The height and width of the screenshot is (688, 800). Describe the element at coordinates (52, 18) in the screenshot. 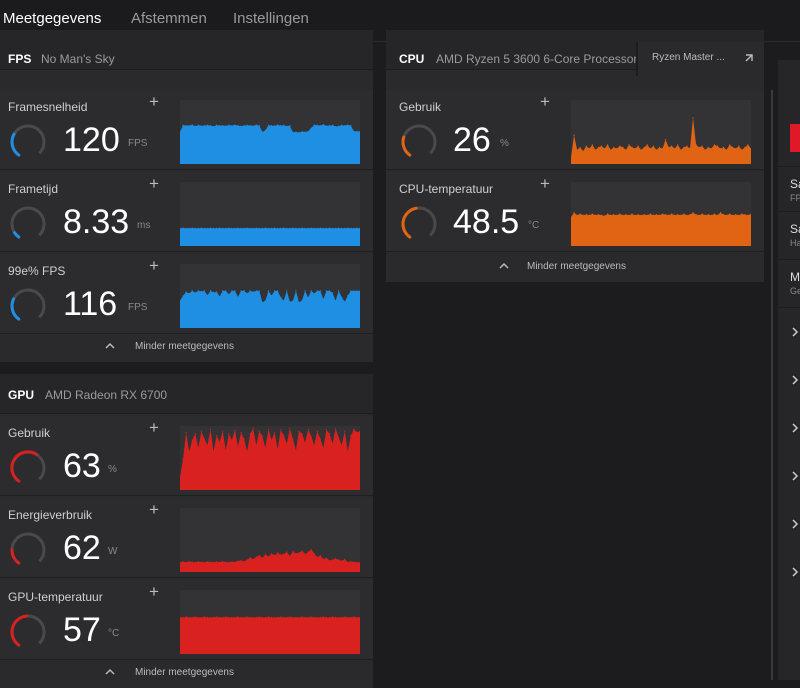

I see `tab-meetgegevens: Meetgegevens` at that location.